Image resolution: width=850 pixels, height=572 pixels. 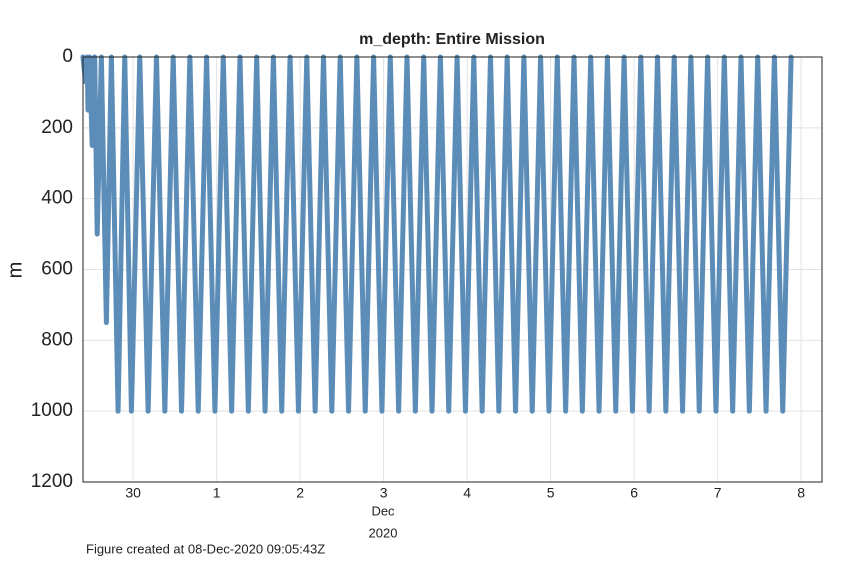 I want to click on x-tick-label: 6, so click(x=634, y=493).